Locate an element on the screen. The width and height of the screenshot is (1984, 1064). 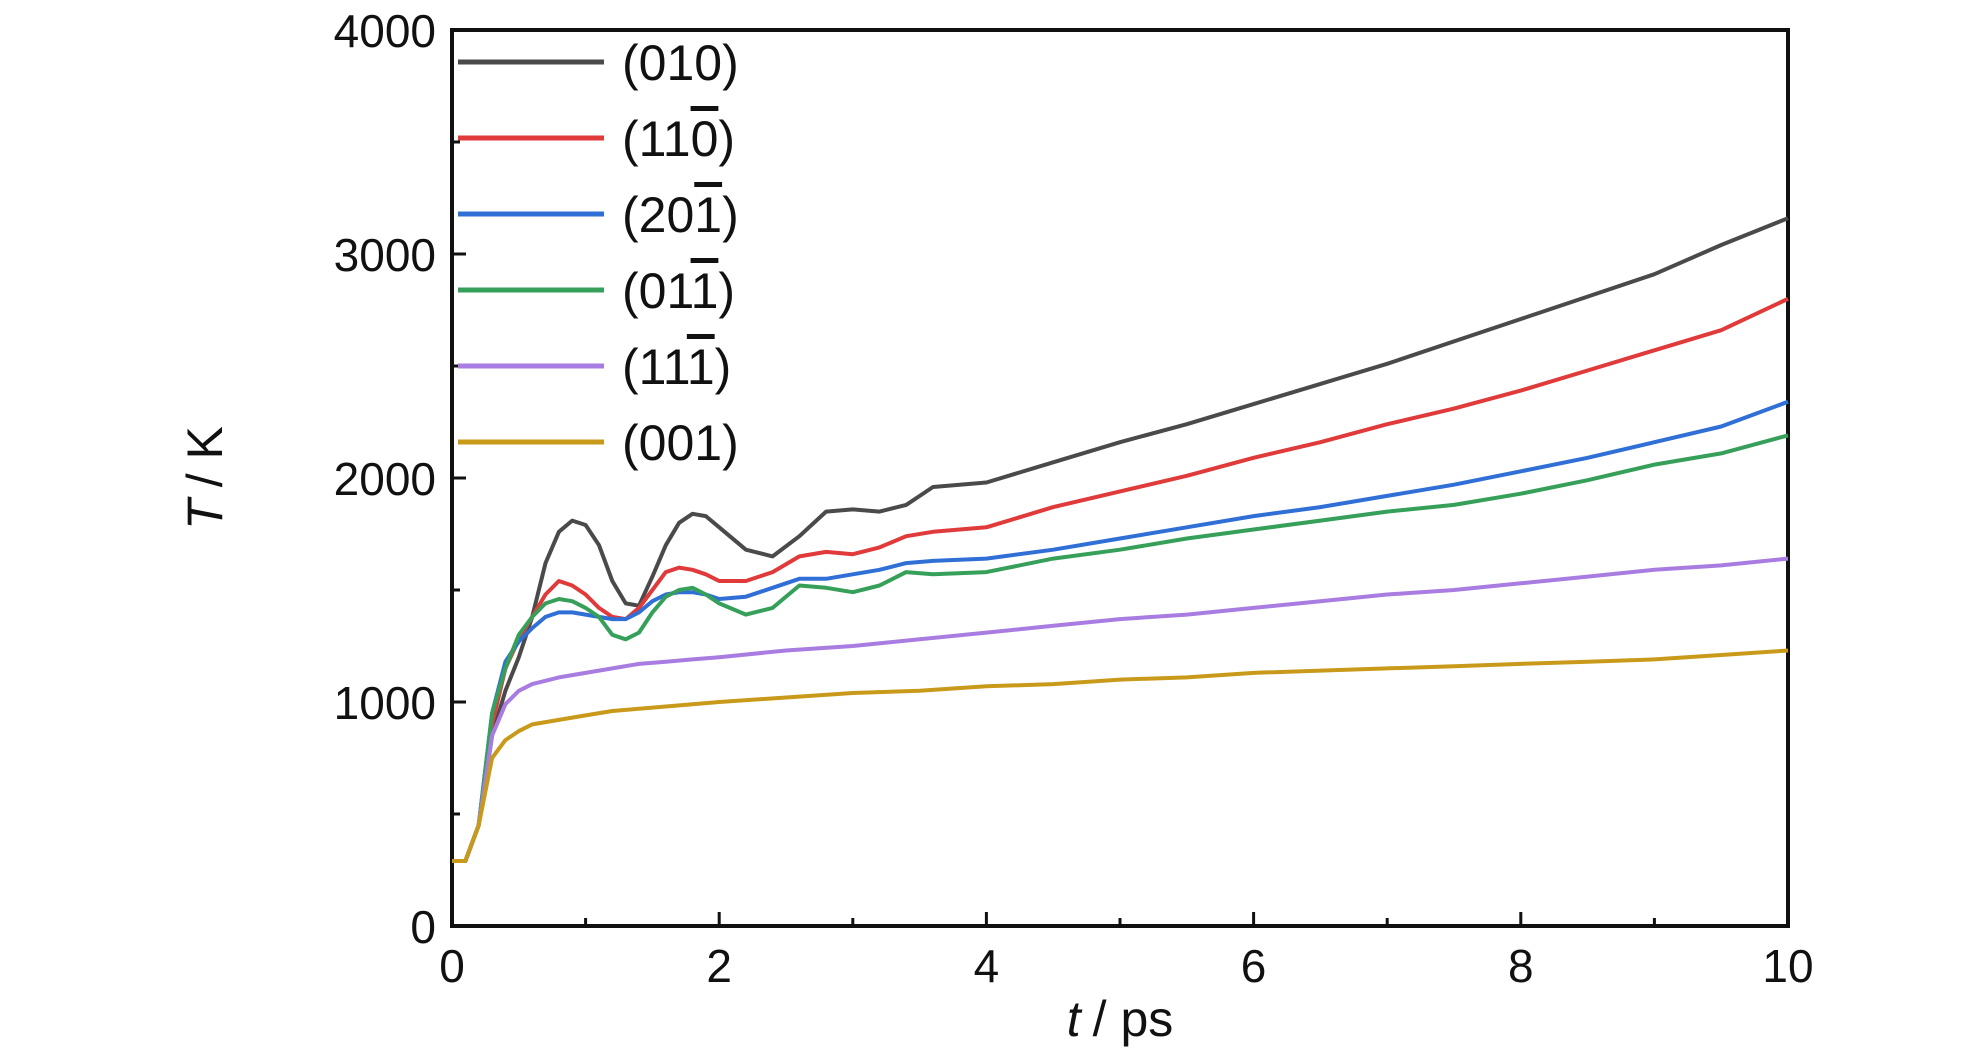
legend-item: (110) is located at coordinates (596, 139).